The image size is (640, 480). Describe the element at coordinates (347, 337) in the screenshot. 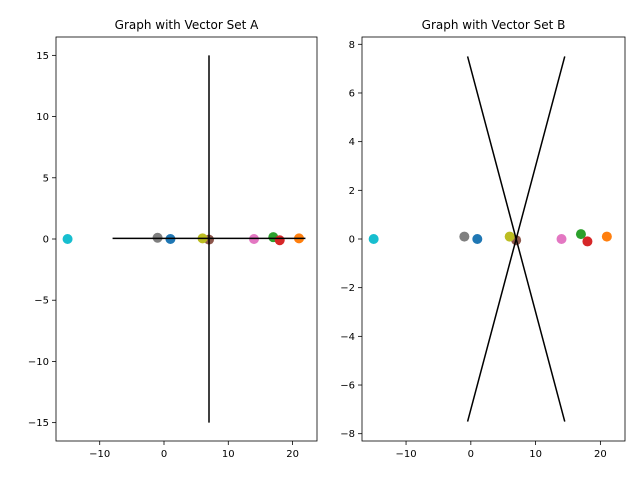

I see `y-tick-label: −4` at that location.